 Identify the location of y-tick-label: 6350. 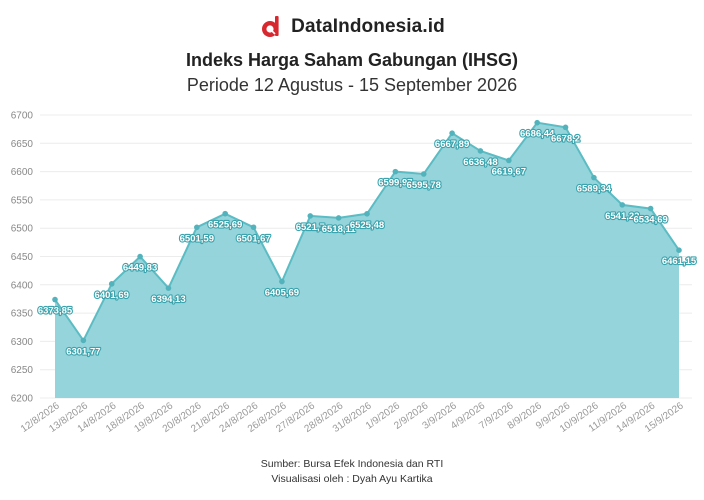
(22, 314).